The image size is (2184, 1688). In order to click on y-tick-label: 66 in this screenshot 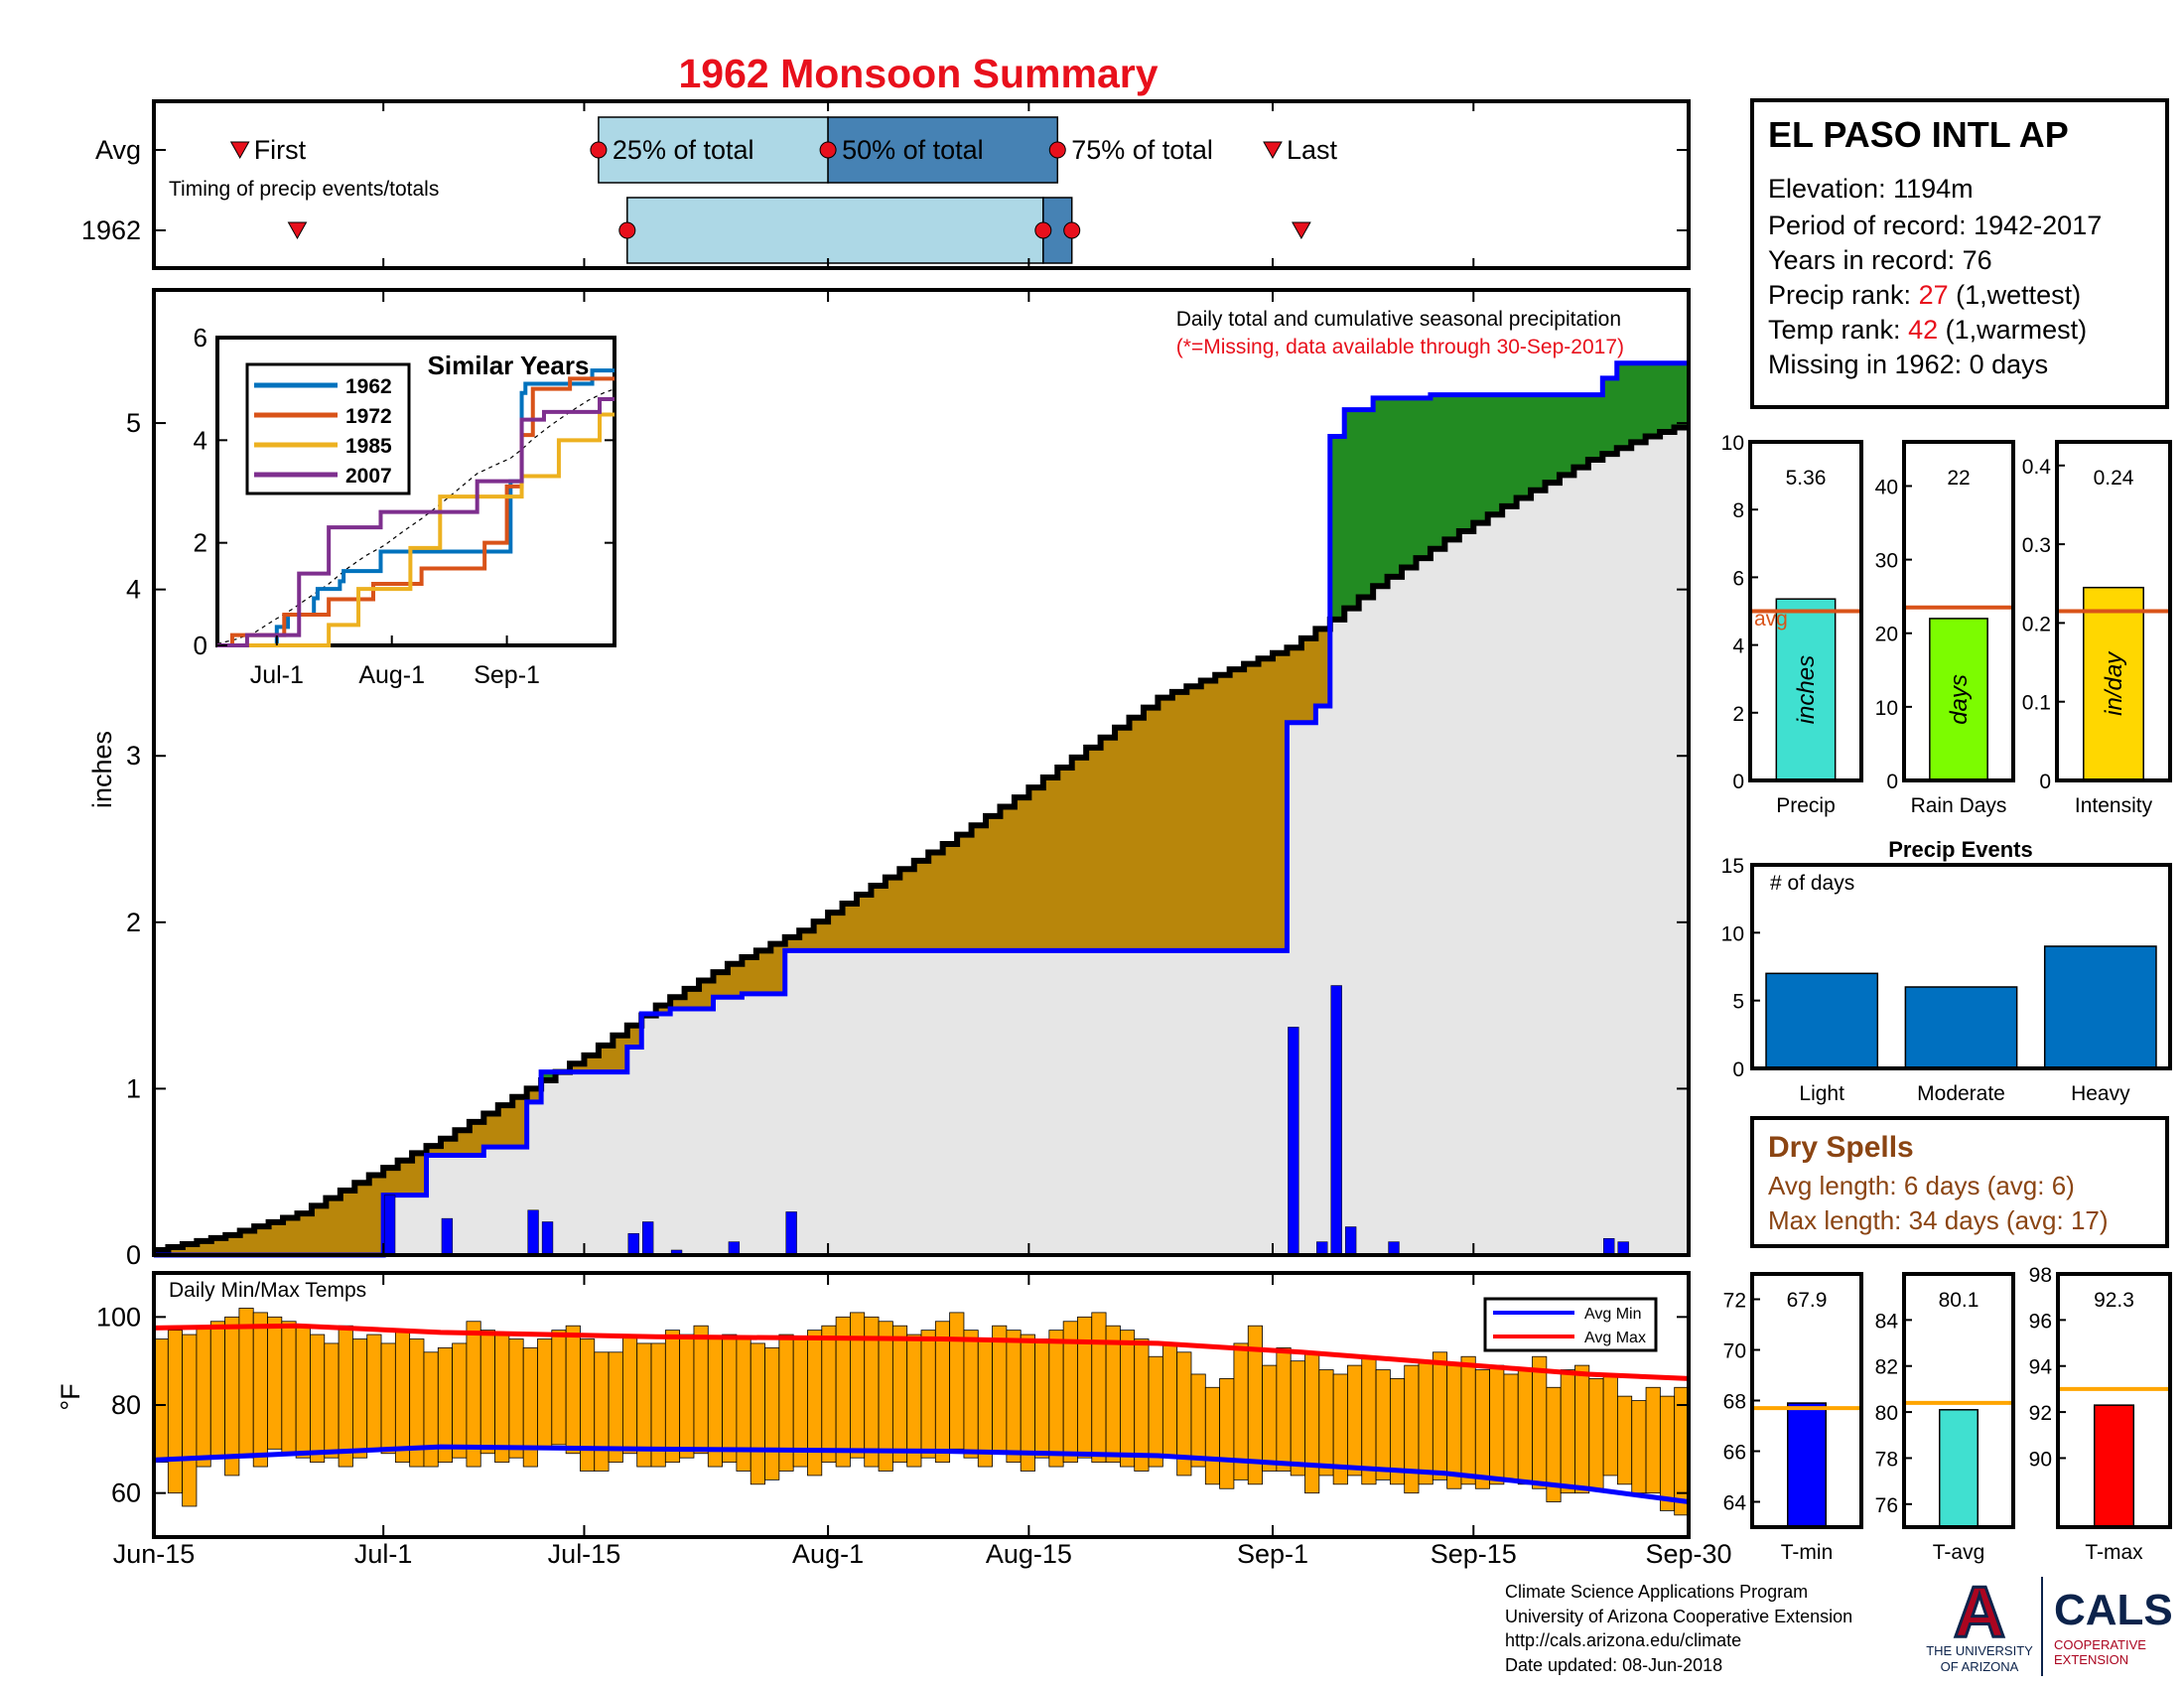, I will do `click(1734, 1453)`.